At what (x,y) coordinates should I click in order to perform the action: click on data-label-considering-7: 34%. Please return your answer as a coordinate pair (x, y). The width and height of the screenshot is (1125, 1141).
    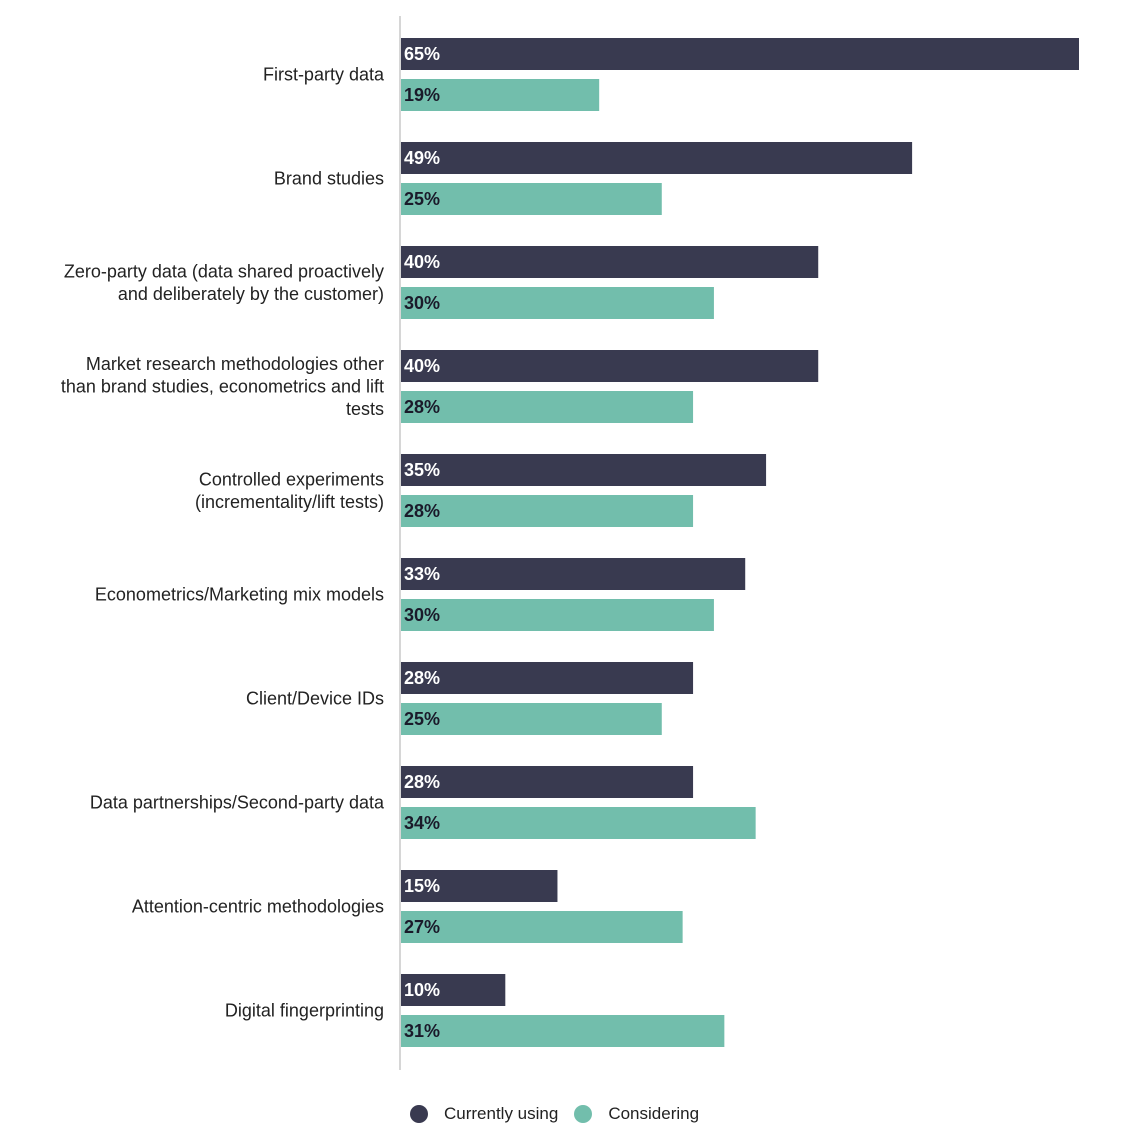
    Looking at the image, I should click on (422, 823).